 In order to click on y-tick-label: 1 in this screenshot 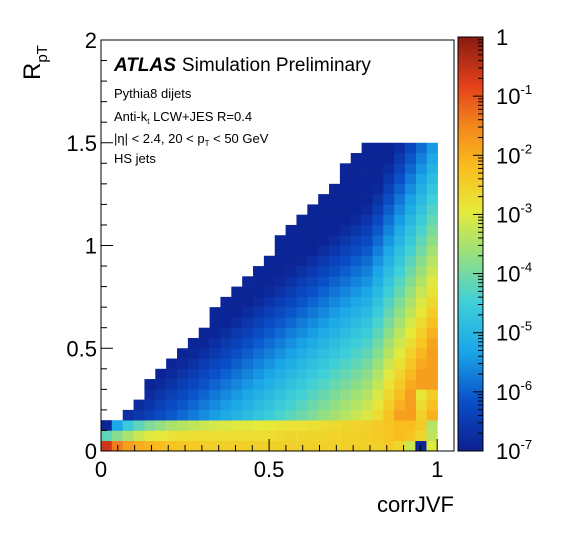, I will do `click(91, 246)`.